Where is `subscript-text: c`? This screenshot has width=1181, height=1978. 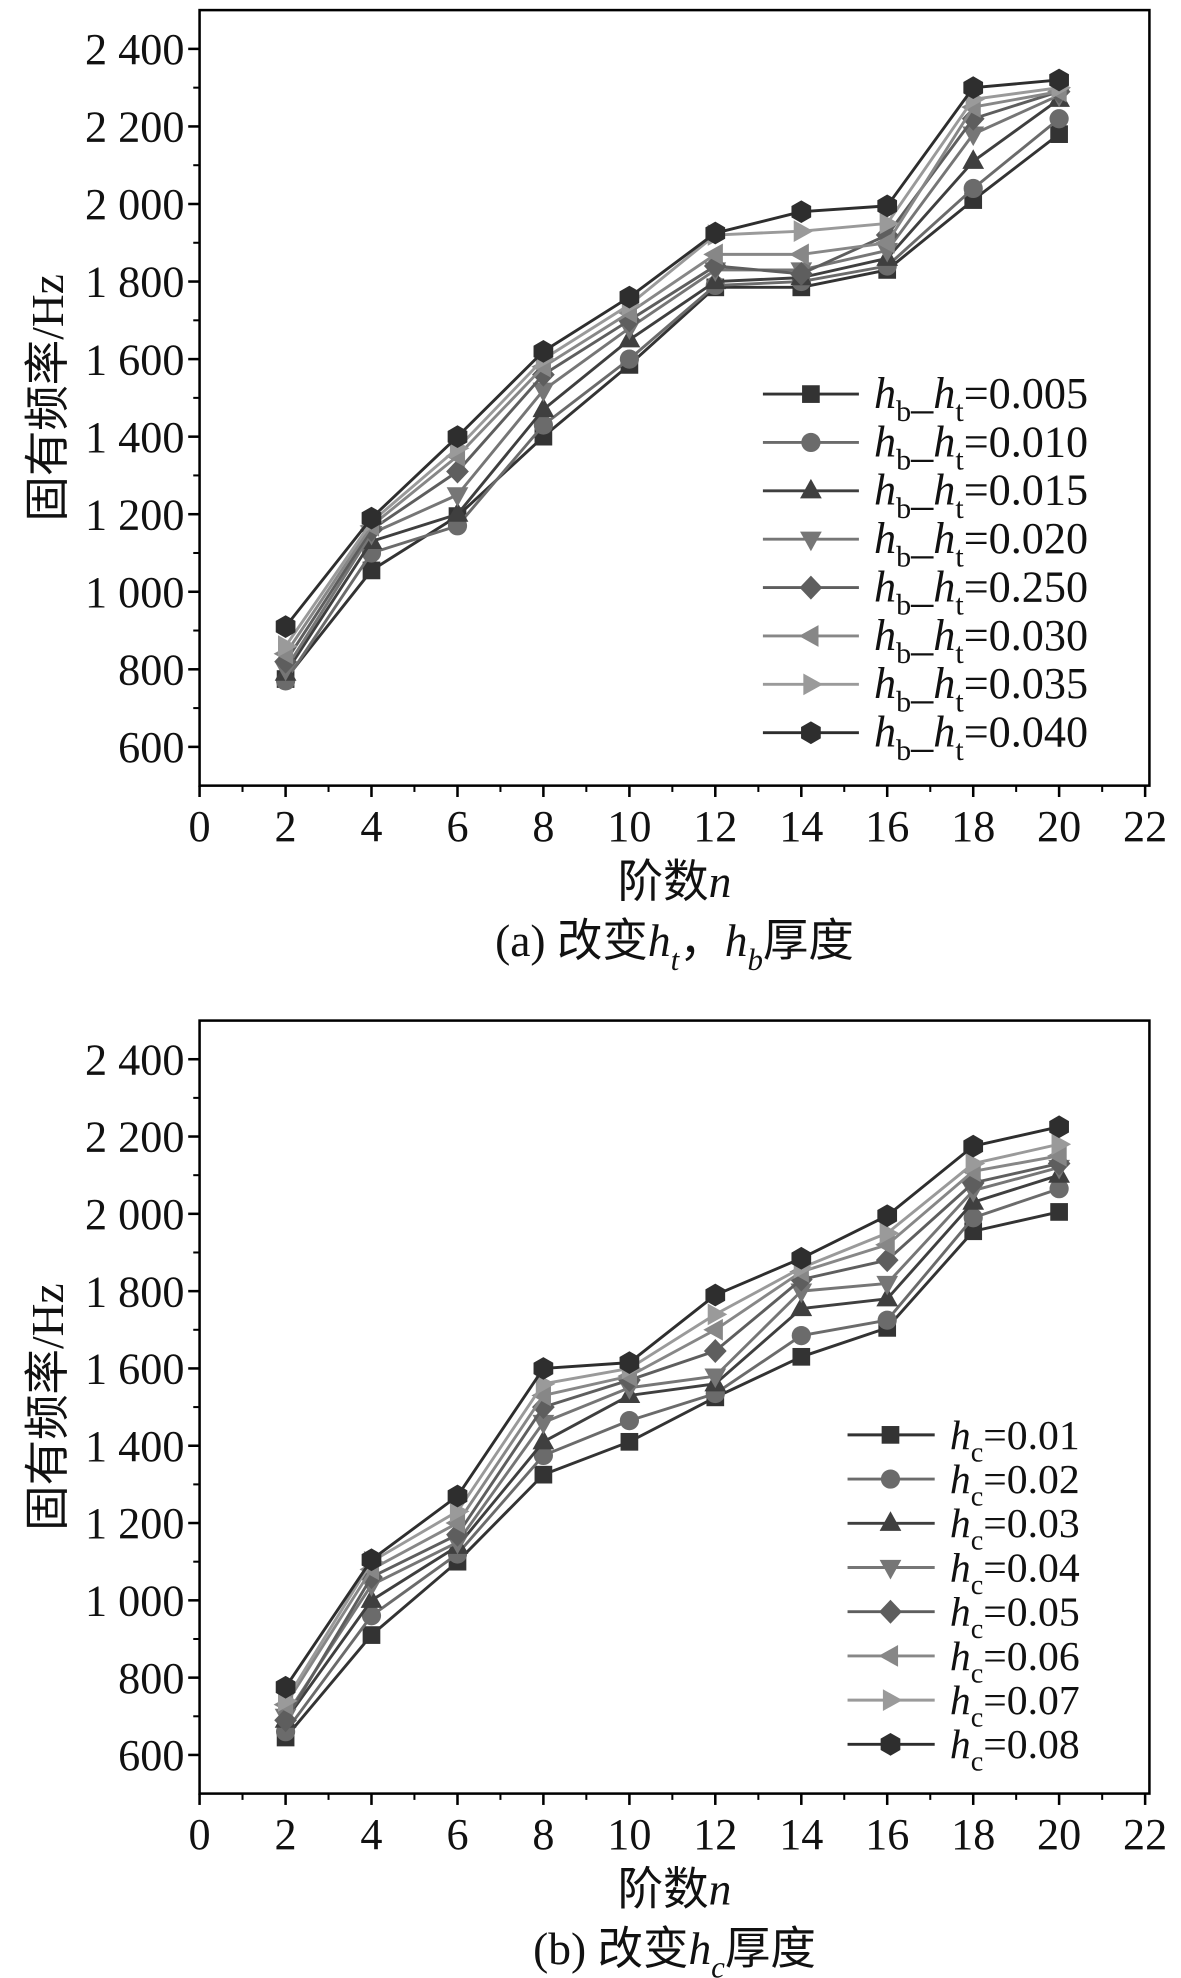
subscript-text: c is located at coordinates (977, 1762).